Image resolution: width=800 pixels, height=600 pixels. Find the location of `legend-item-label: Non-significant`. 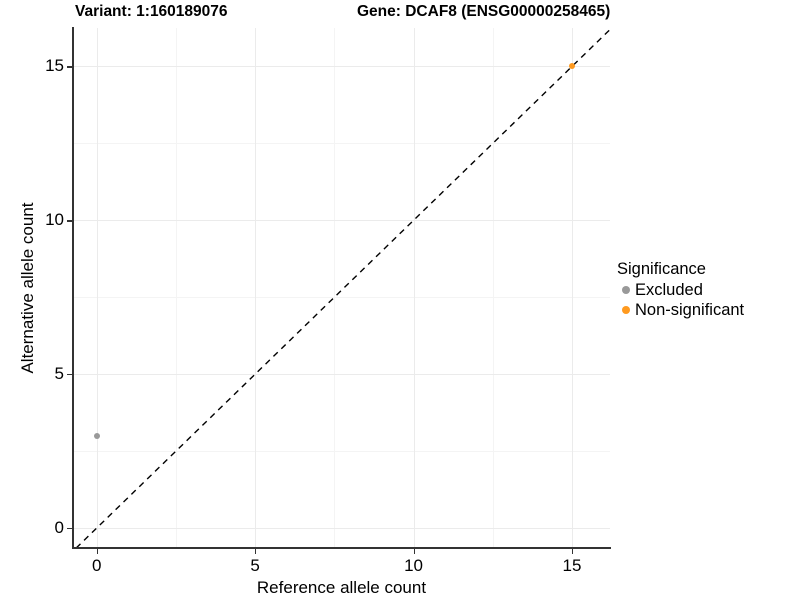

legend-item-label: Non-significant is located at coordinates (690, 309).